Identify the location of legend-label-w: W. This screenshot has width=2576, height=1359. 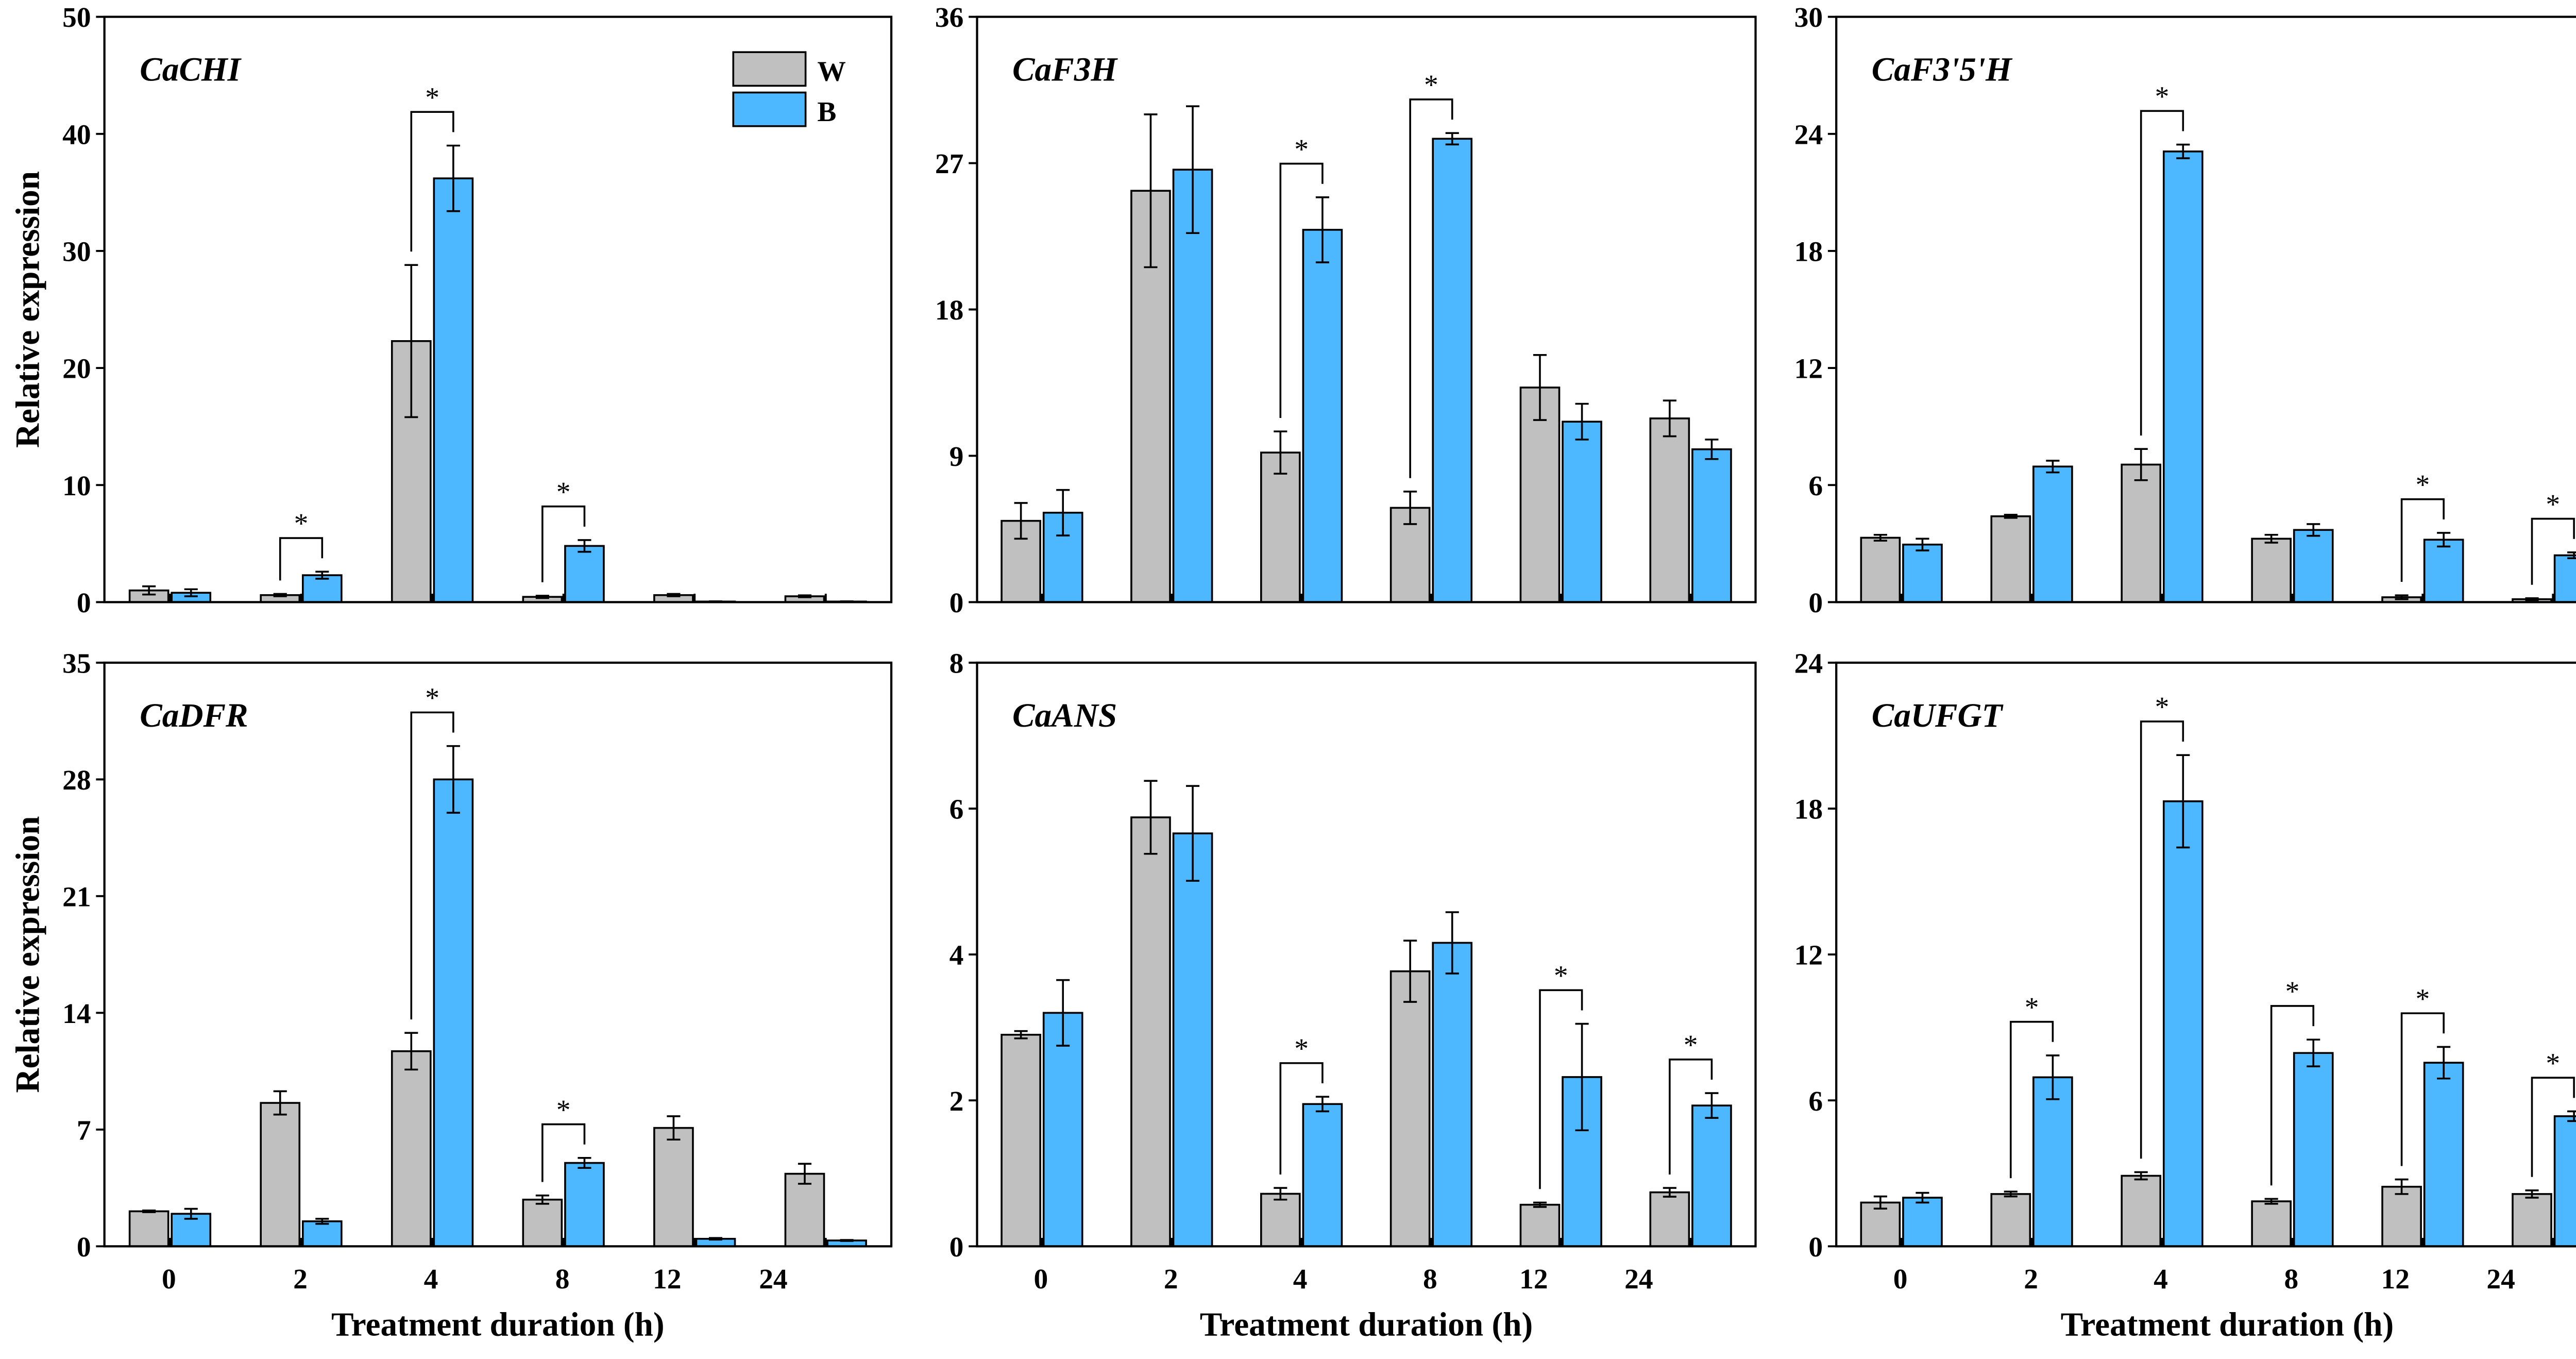
(831, 72).